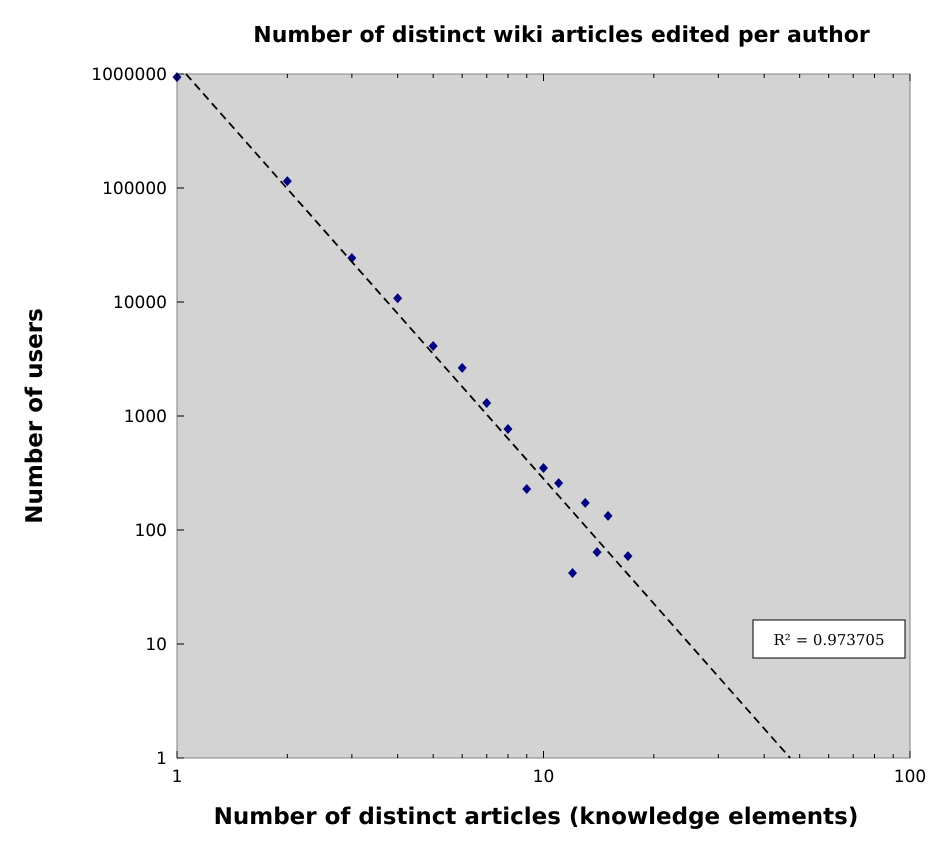 The height and width of the screenshot is (845, 935). Describe the element at coordinates (129, 75) in the screenshot. I see `y-tick-label: 1000000` at that location.